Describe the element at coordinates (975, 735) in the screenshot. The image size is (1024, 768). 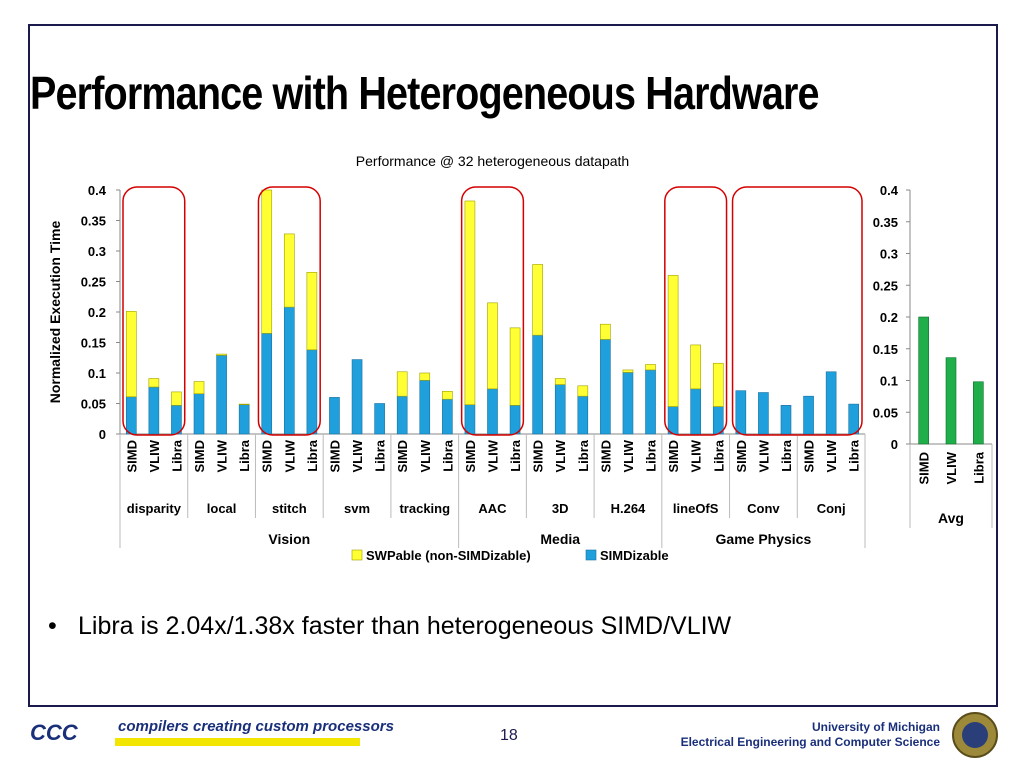
I see `university-seal-icon` at that location.